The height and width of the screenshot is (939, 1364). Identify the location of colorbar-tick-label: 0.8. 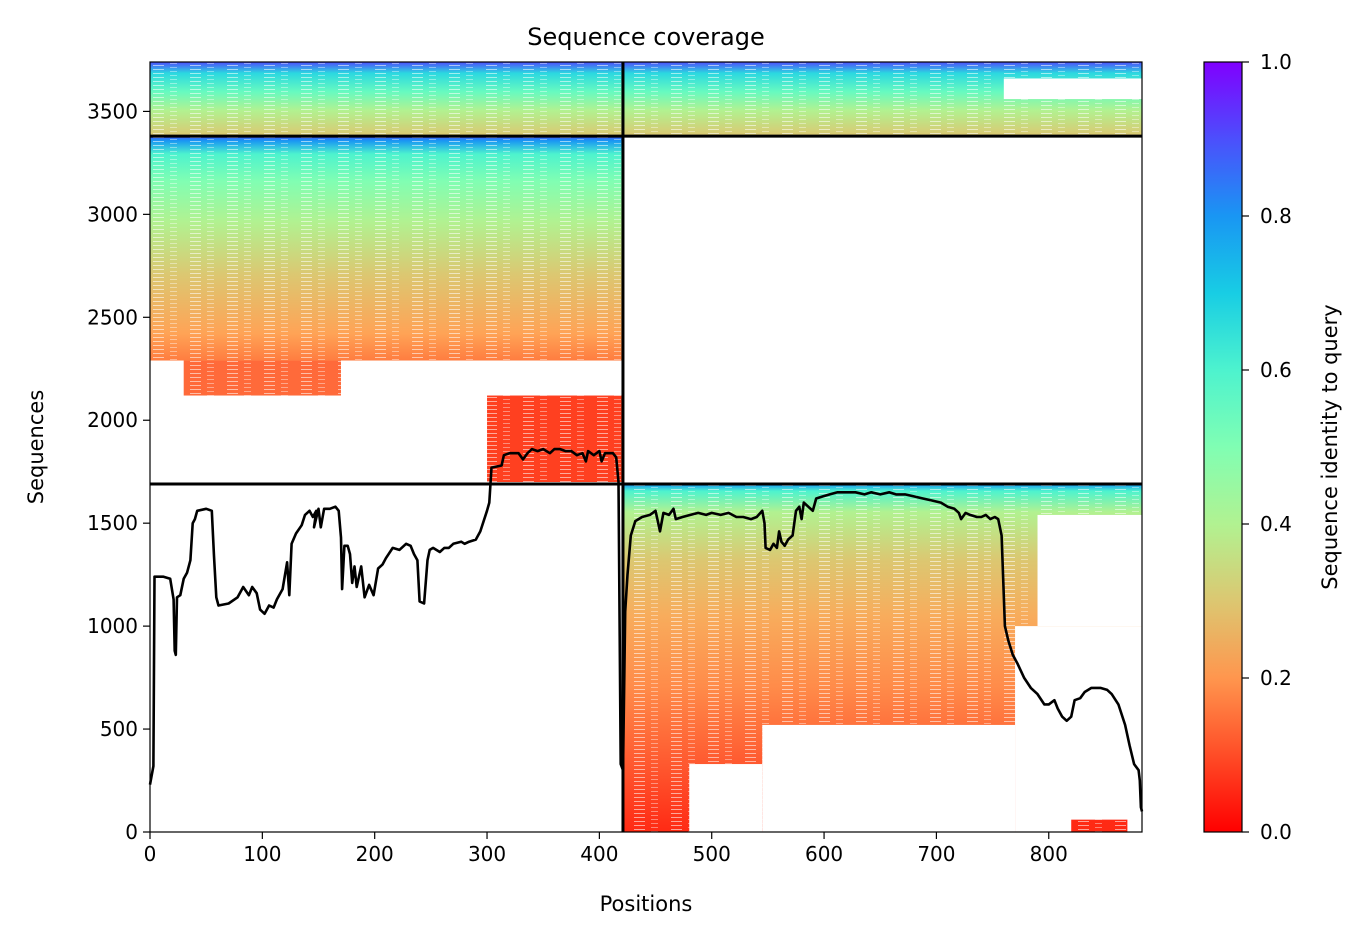
(1276, 216).